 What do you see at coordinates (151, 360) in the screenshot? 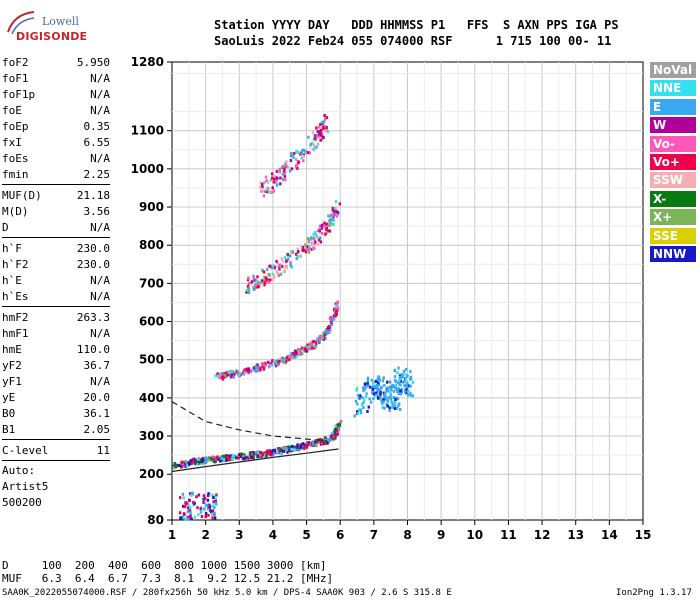
I see `y-tick-label: 500` at bounding box center [151, 360].